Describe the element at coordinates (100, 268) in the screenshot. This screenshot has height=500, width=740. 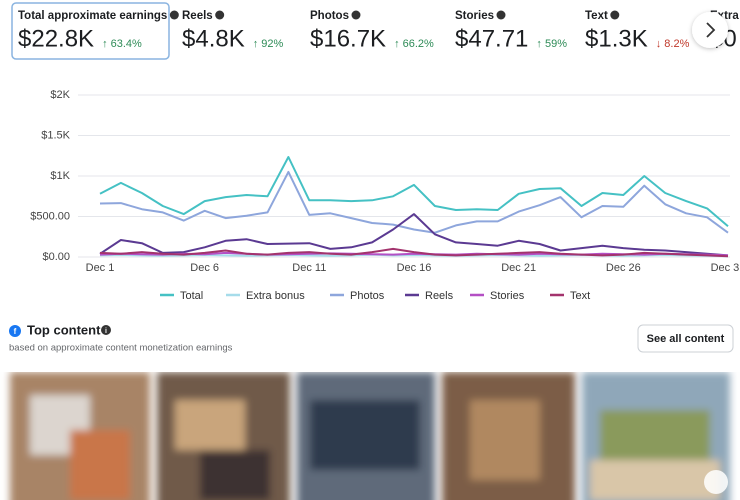
I see `x-tick-label: Dec 1` at that location.